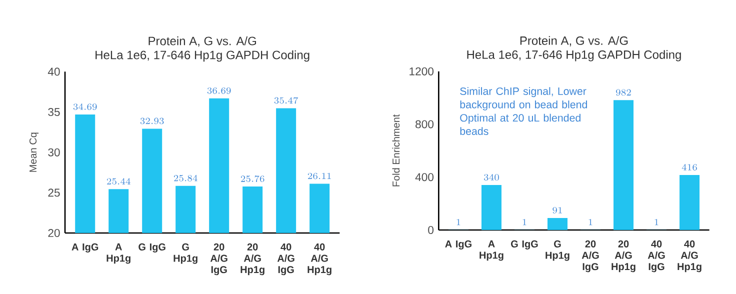  What do you see at coordinates (424, 177) in the screenshot?
I see `y-tick-label: 400` at bounding box center [424, 177].